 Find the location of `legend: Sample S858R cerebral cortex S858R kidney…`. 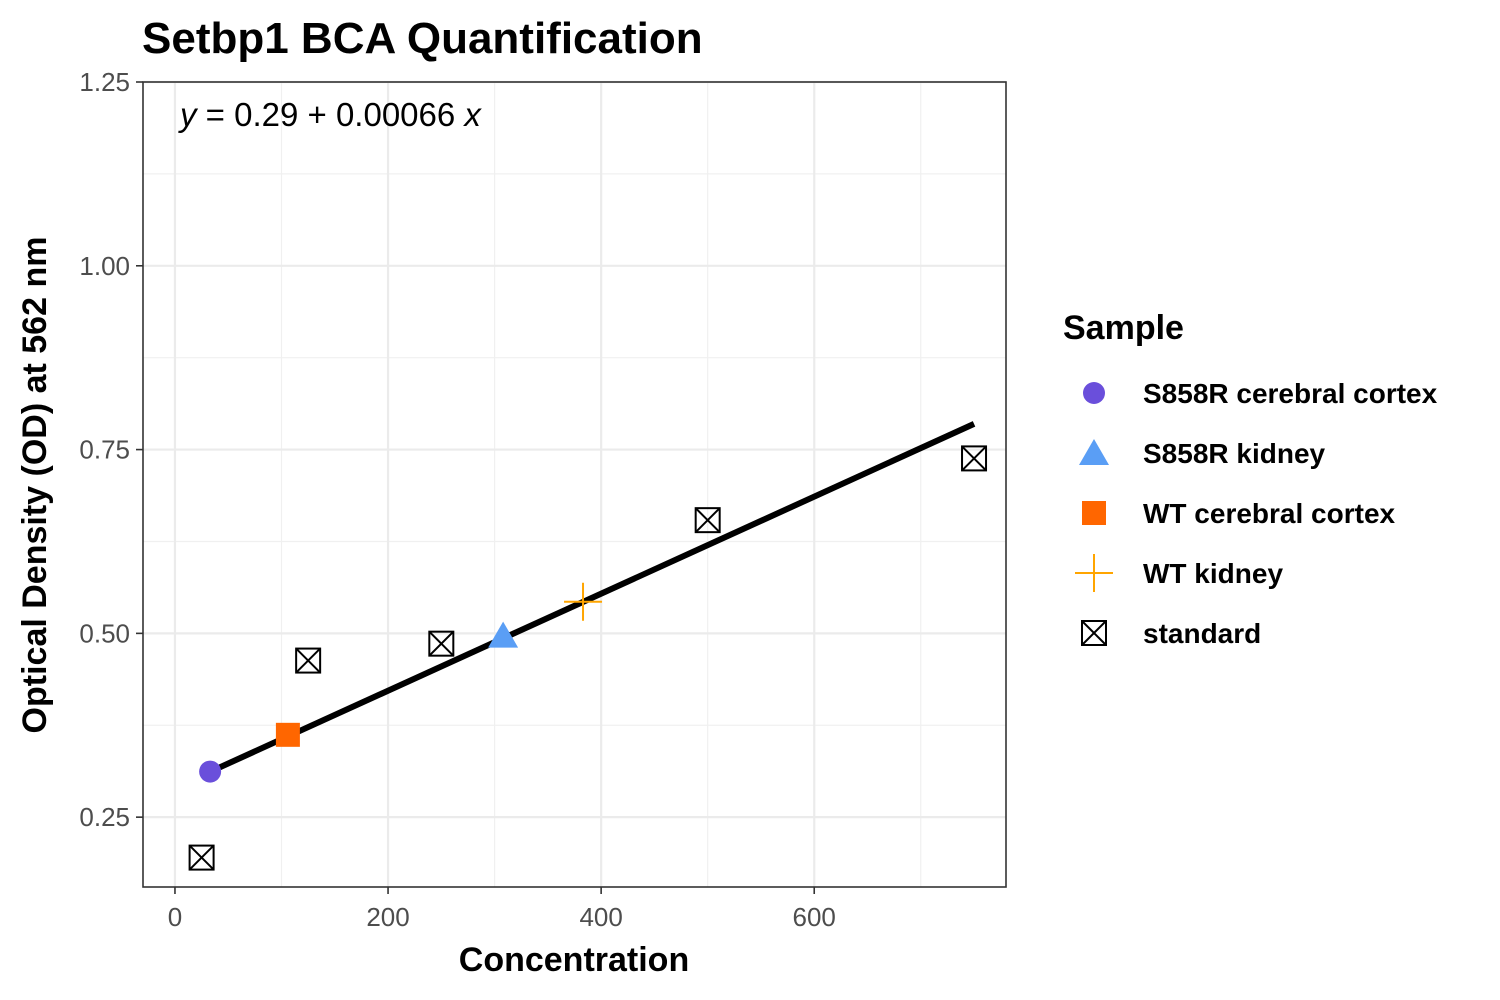

legend: Sample S858R cerebral cortex S858R kidney… is located at coordinates (1250, 479).